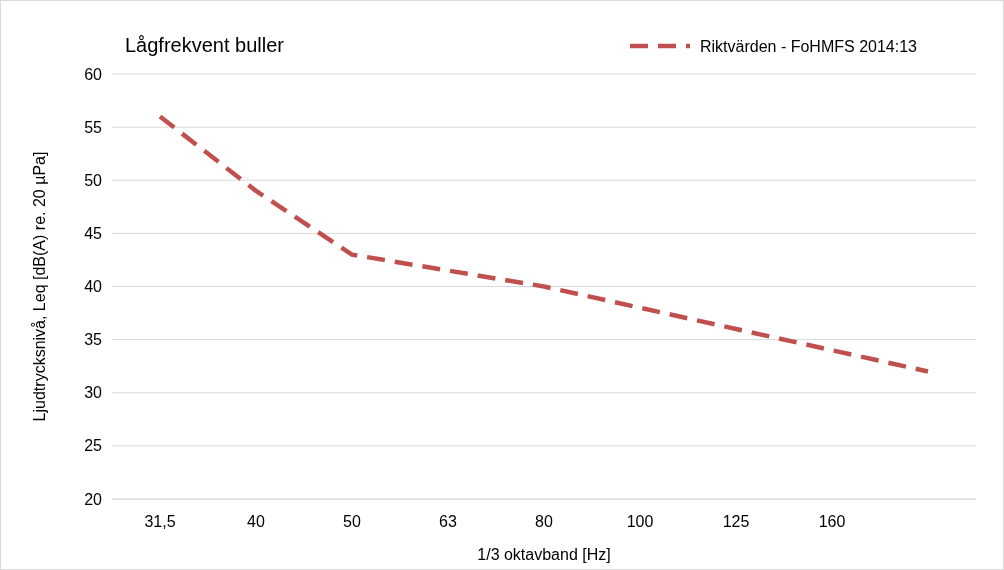  Describe the element at coordinates (93, 393) in the screenshot. I see `y-tick-label: 30` at that location.